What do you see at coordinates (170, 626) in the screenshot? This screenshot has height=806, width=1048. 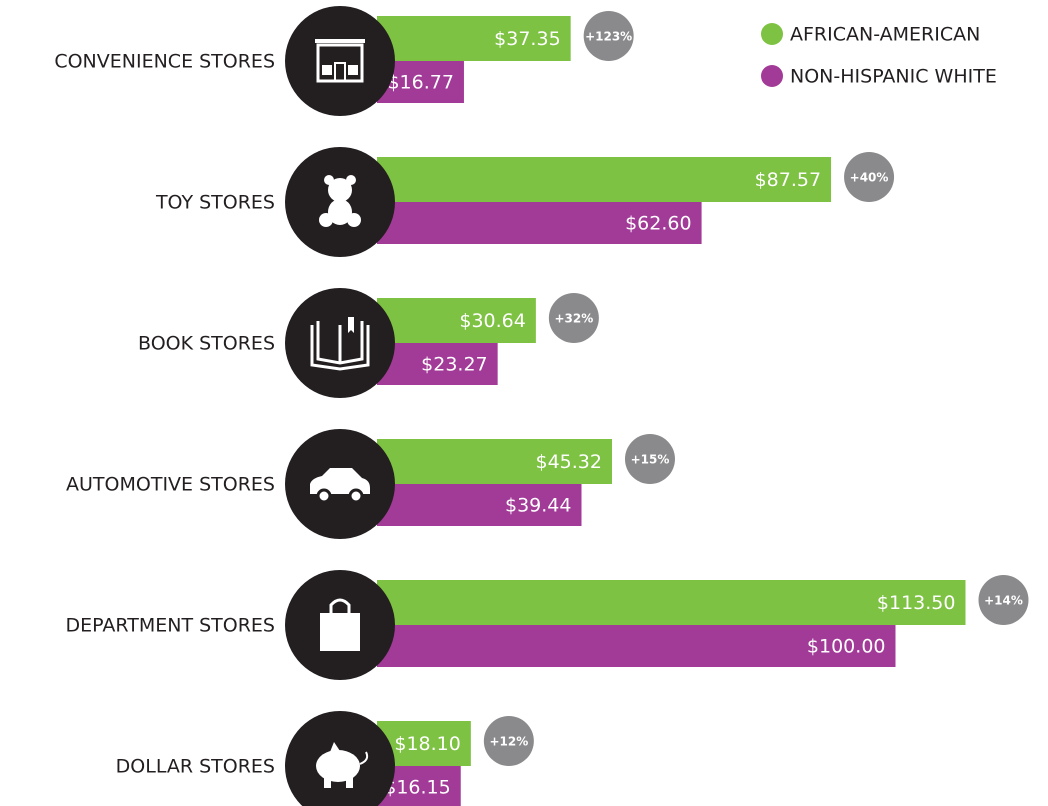 I see `category-label: DEPARTMENT STORES` at bounding box center [170, 626].